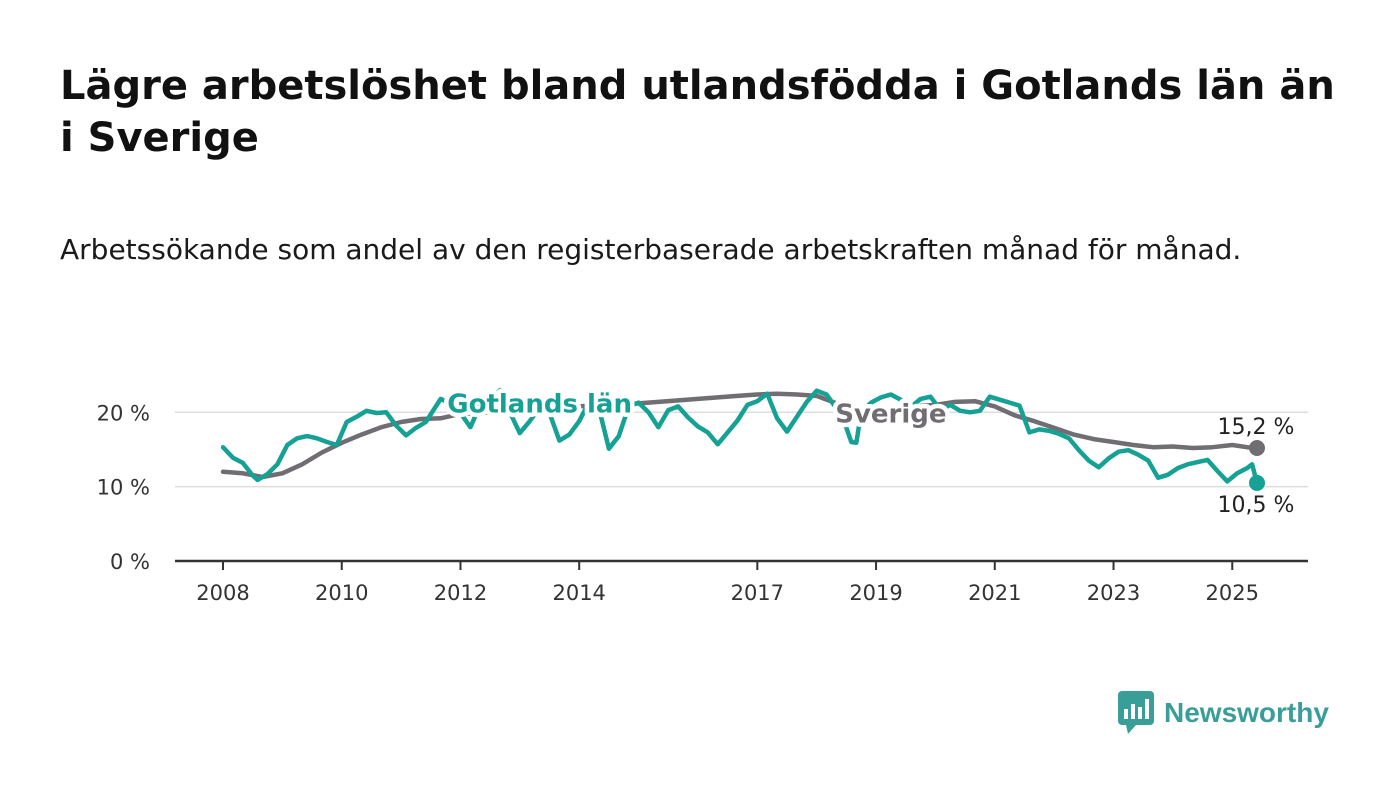 The width and height of the screenshot is (1400, 794). Describe the element at coordinates (123, 488) in the screenshot. I see `y-tick-label: 10 %` at that location.